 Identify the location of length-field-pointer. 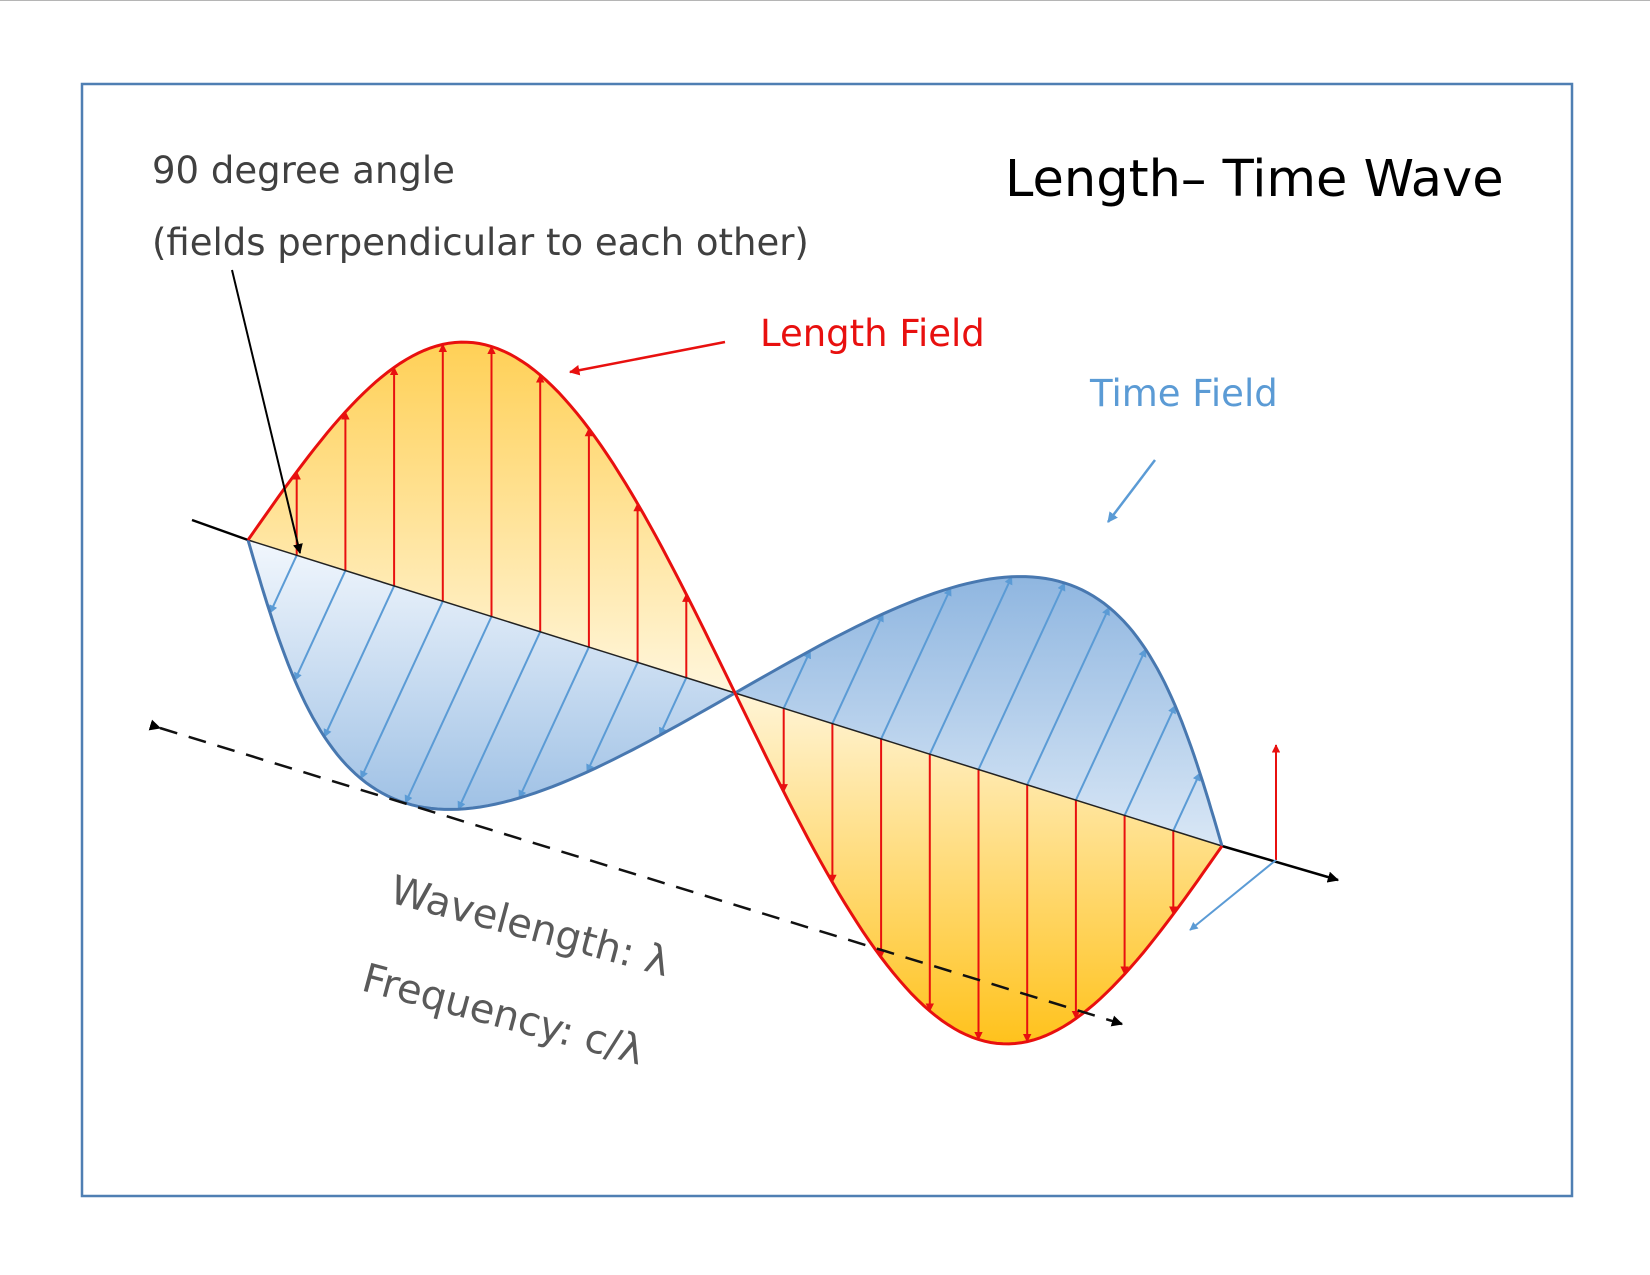
(647, 358).